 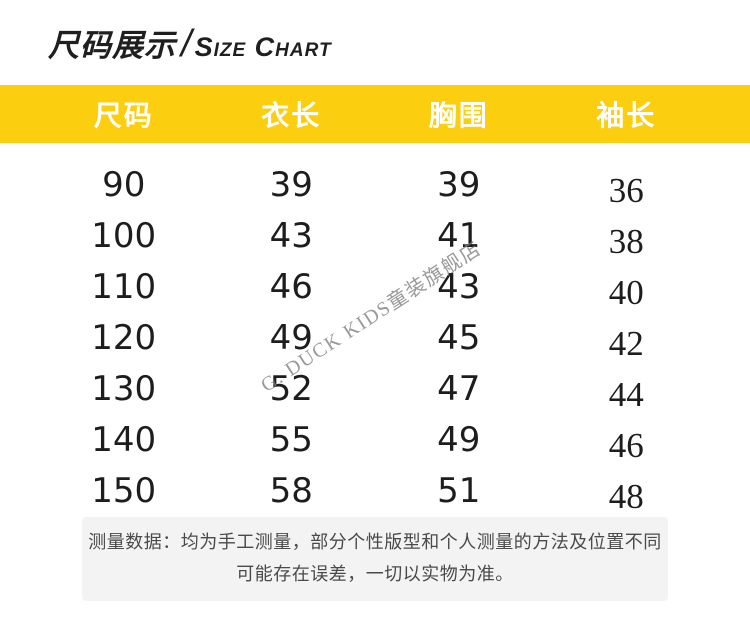 I want to click on table-cell: 52, so click(x=291, y=388).